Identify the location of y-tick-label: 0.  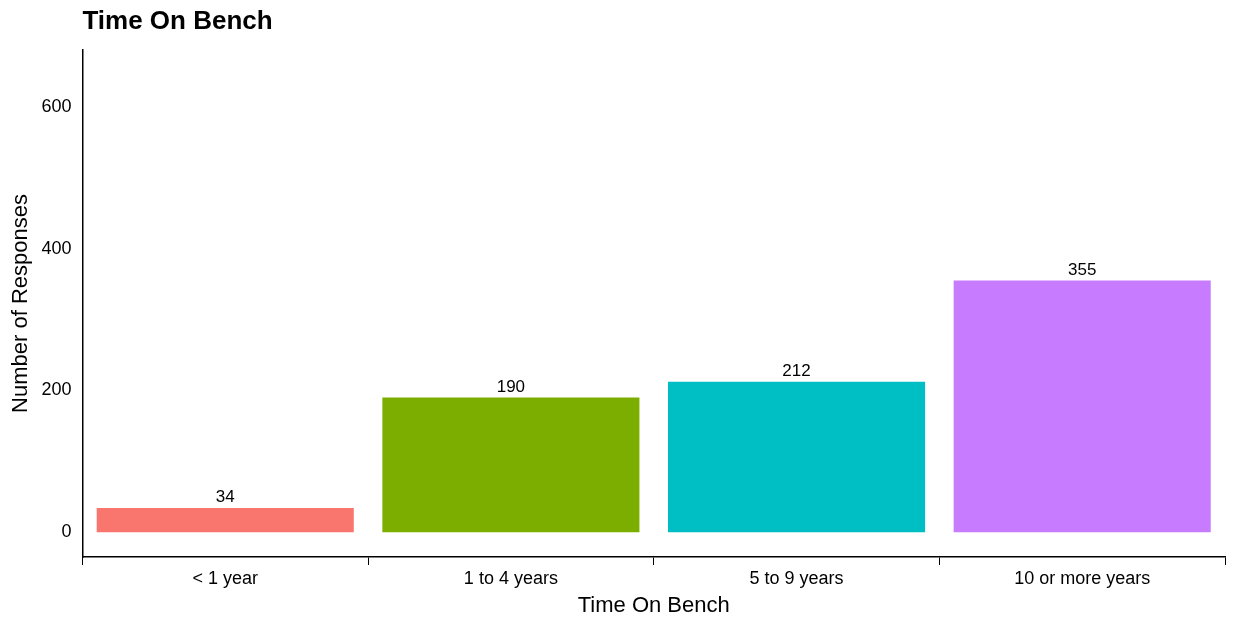
(66, 531).